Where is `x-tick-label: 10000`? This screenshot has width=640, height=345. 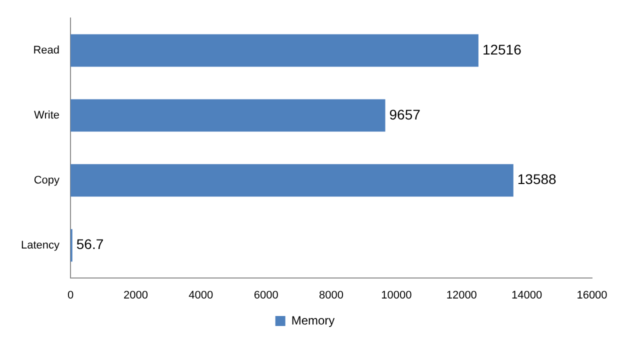
x-tick-label: 10000 is located at coordinates (396, 295).